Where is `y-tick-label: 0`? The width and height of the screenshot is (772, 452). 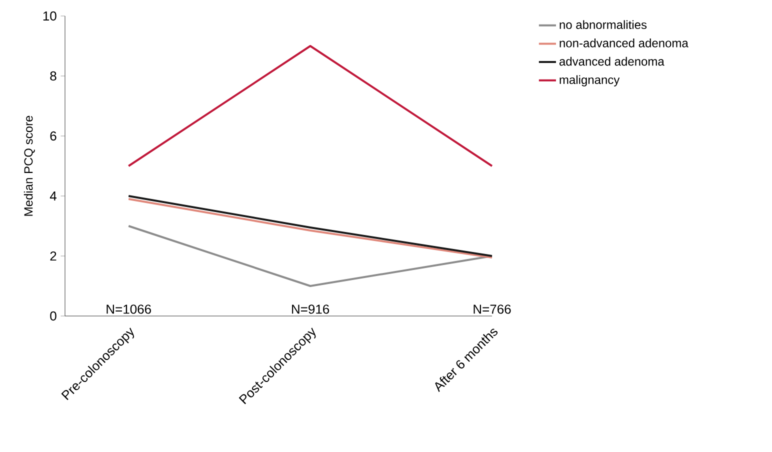
y-tick-label: 0 is located at coordinates (53, 316).